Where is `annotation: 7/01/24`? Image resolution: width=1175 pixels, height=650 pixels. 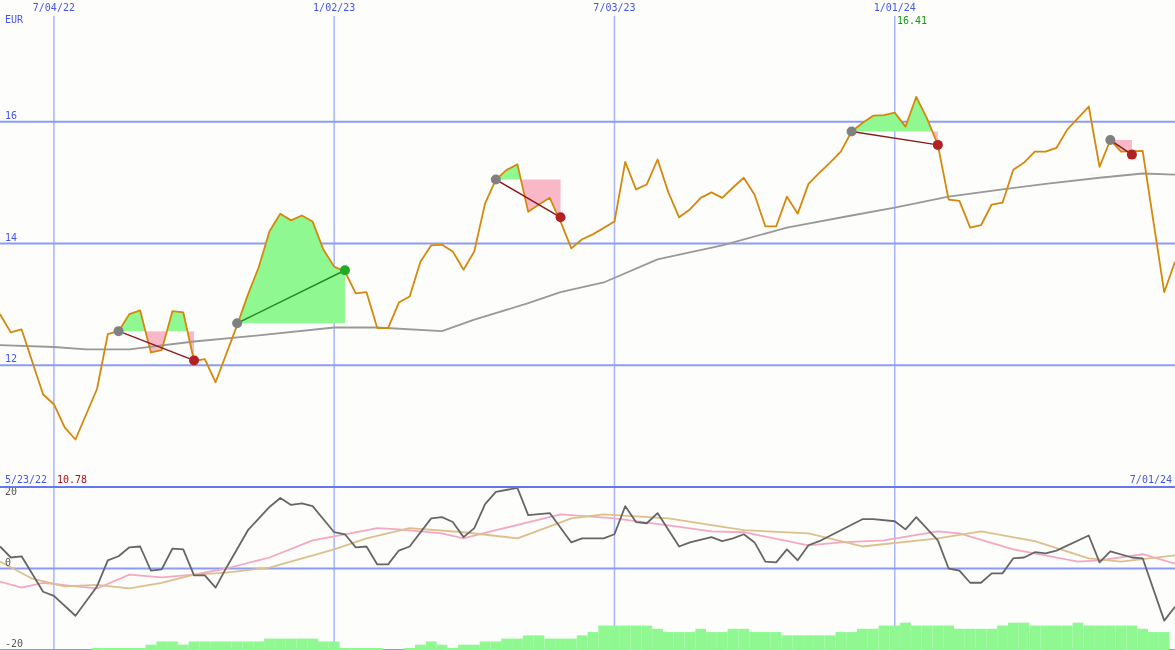 annotation: 7/01/24 is located at coordinates (1150, 479).